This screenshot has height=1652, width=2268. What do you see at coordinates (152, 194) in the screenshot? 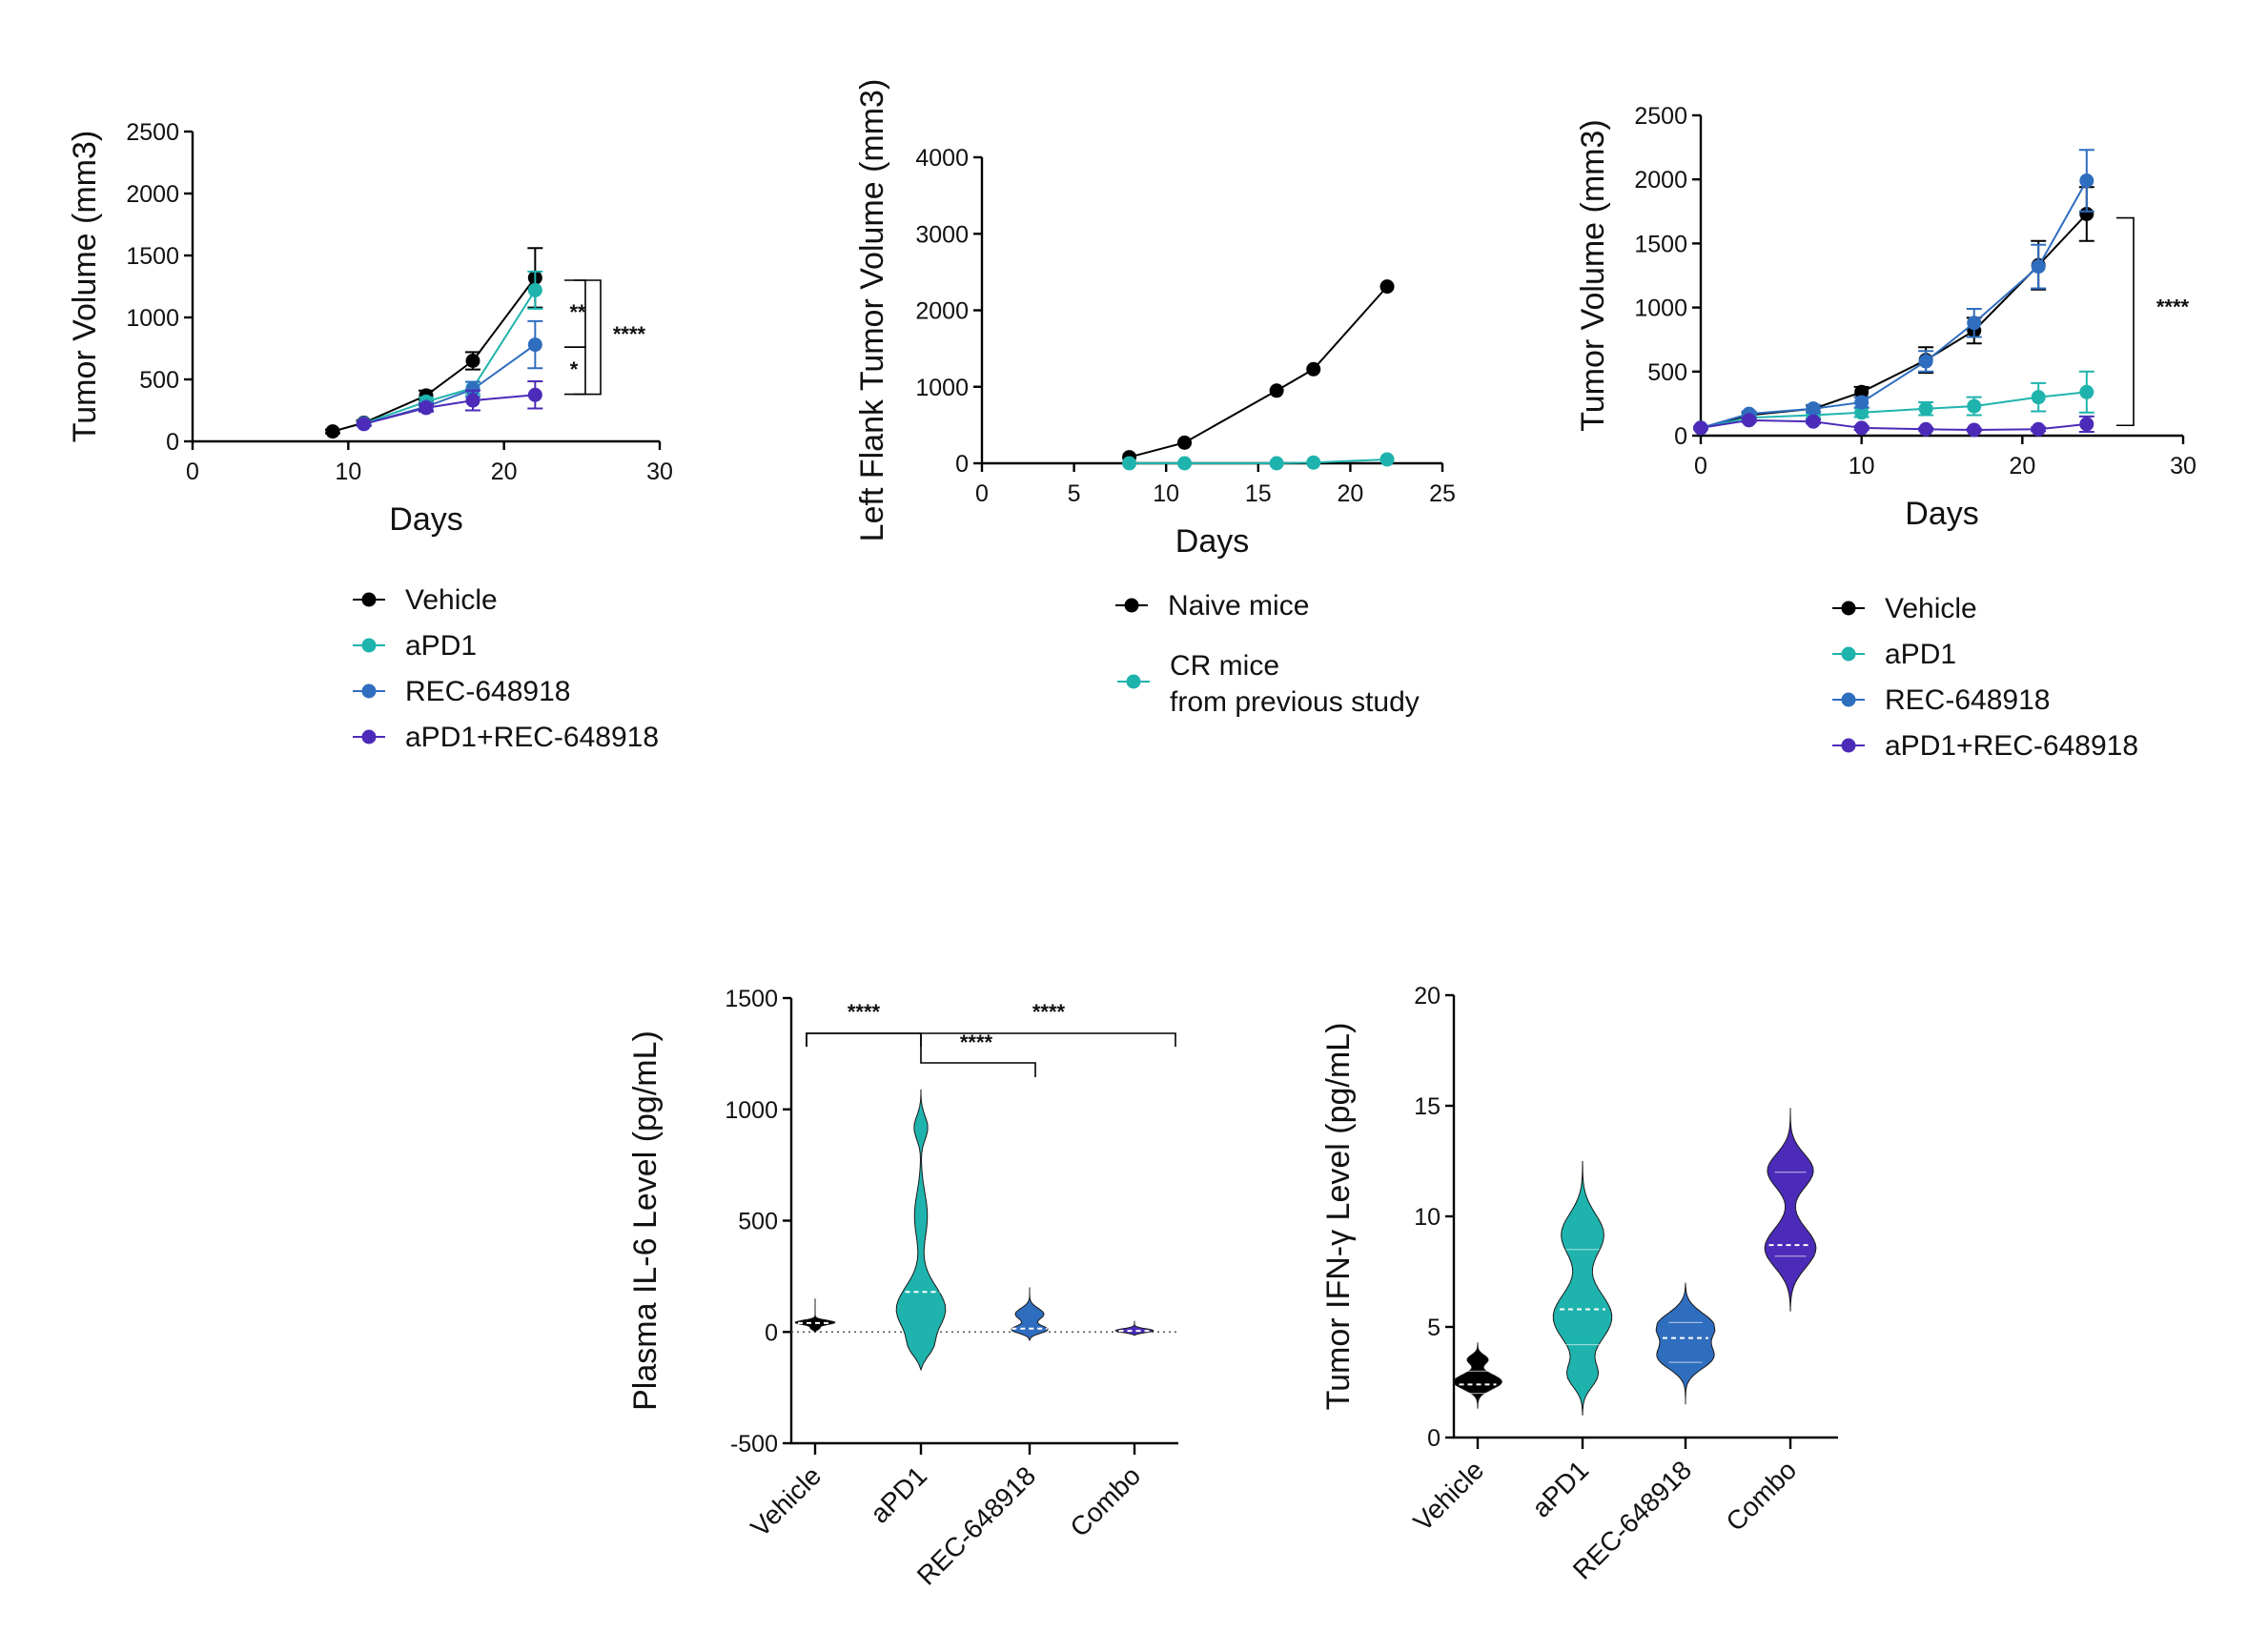
I see `y-tick-label: 2000` at bounding box center [152, 194].